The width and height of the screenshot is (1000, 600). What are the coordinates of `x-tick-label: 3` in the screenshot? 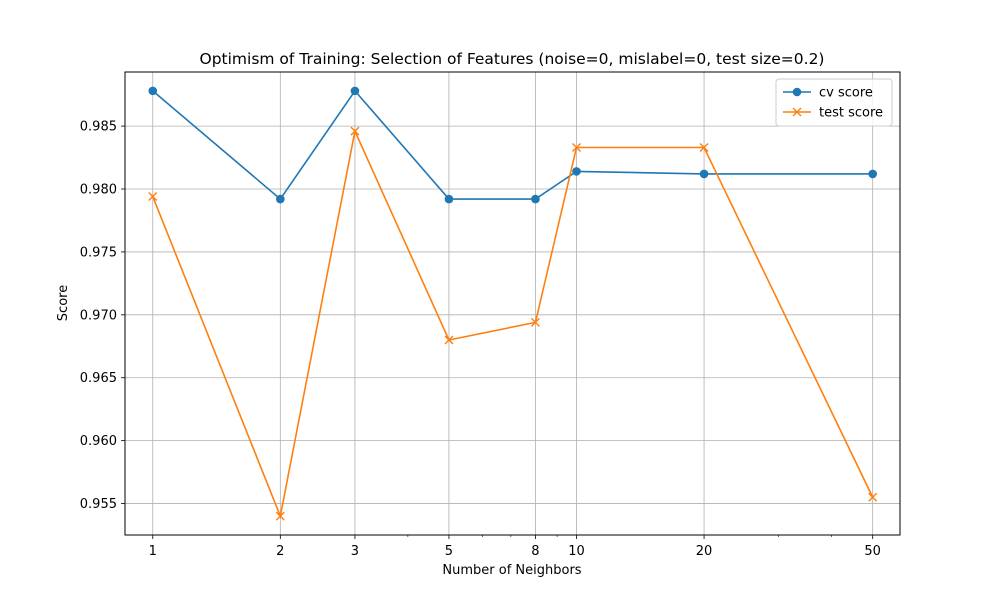 It's located at (355, 551).